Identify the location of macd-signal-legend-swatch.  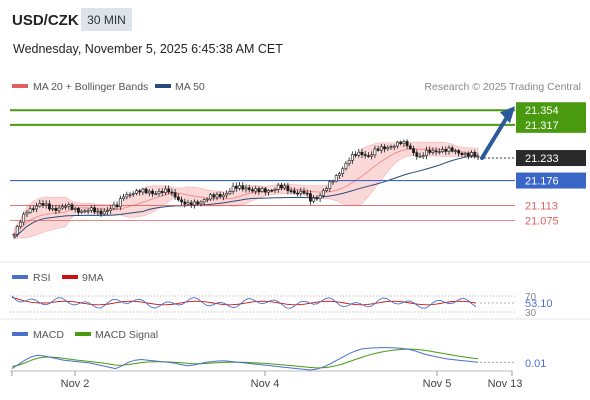
(83, 334).